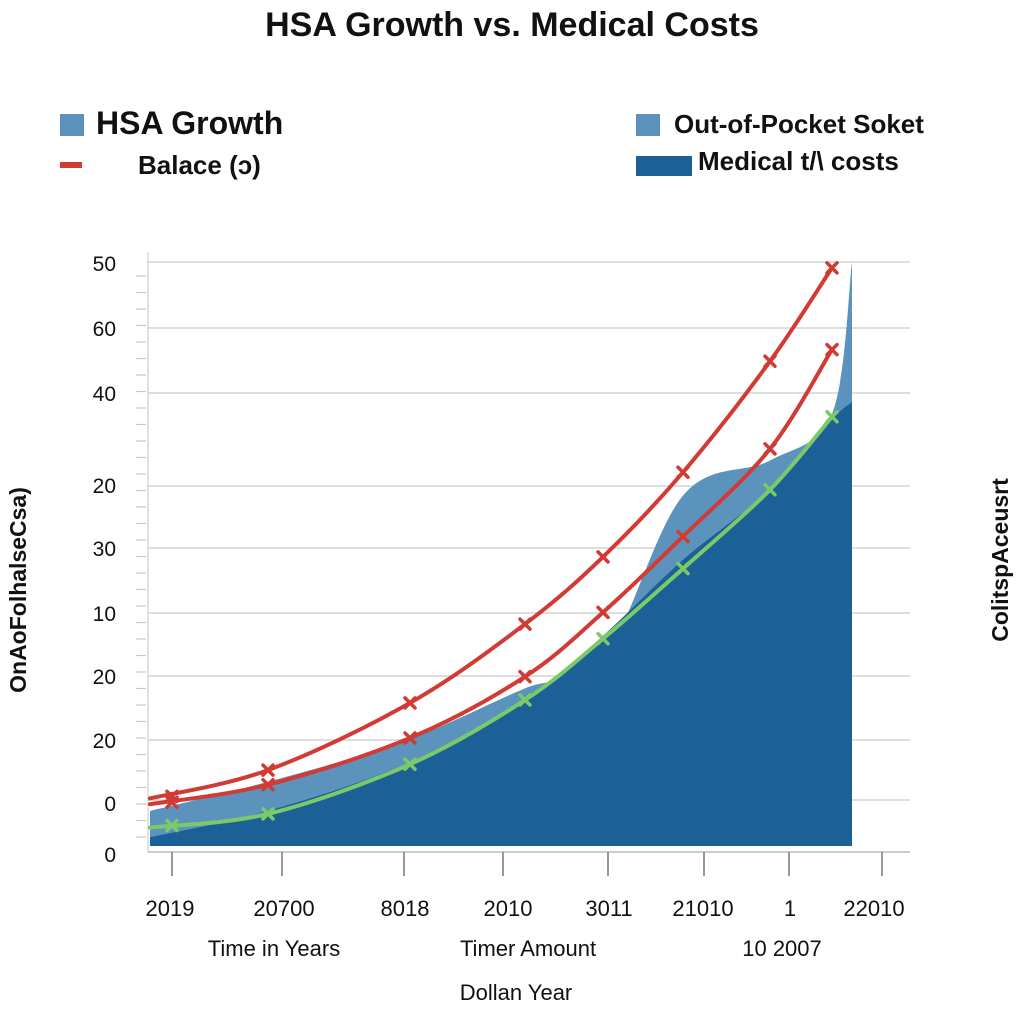 The height and width of the screenshot is (1024, 1024). I want to click on x-tick-label: 1, so click(790, 908).